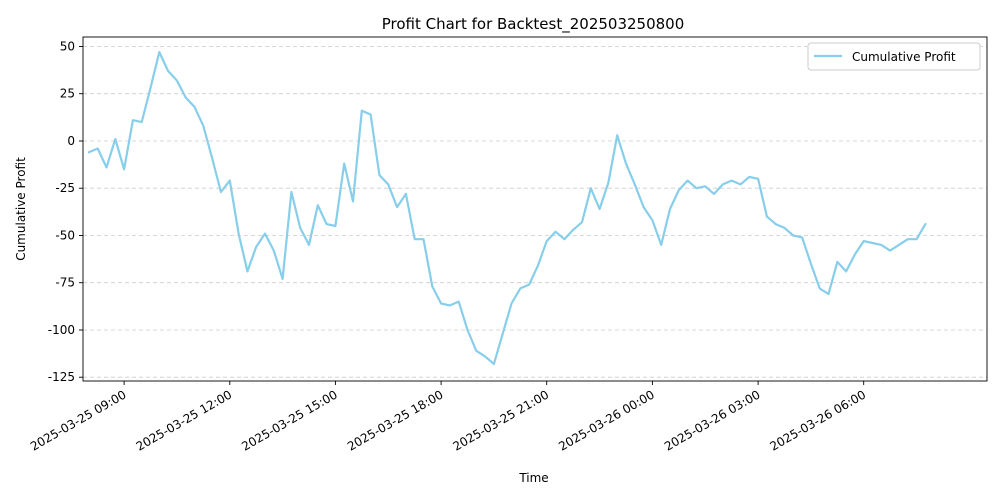 The width and height of the screenshot is (1000, 500). What do you see at coordinates (21, 209) in the screenshot?
I see `y-axis-label: Cumulative Profit` at bounding box center [21, 209].